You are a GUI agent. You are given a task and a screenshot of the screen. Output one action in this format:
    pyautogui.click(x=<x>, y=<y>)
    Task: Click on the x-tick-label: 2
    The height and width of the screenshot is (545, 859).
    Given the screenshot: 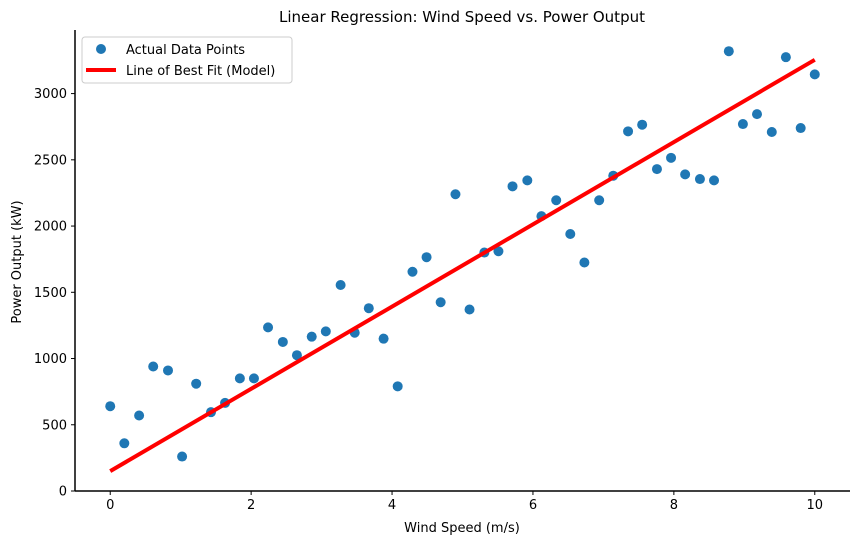 What is the action you would take?
    pyautogui.click(x=251, y=505)
    